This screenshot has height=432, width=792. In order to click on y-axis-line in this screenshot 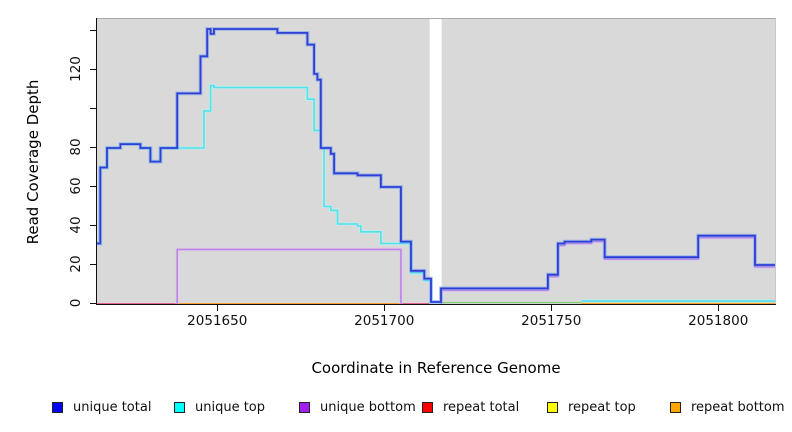, I will do `click(96, 161)`.